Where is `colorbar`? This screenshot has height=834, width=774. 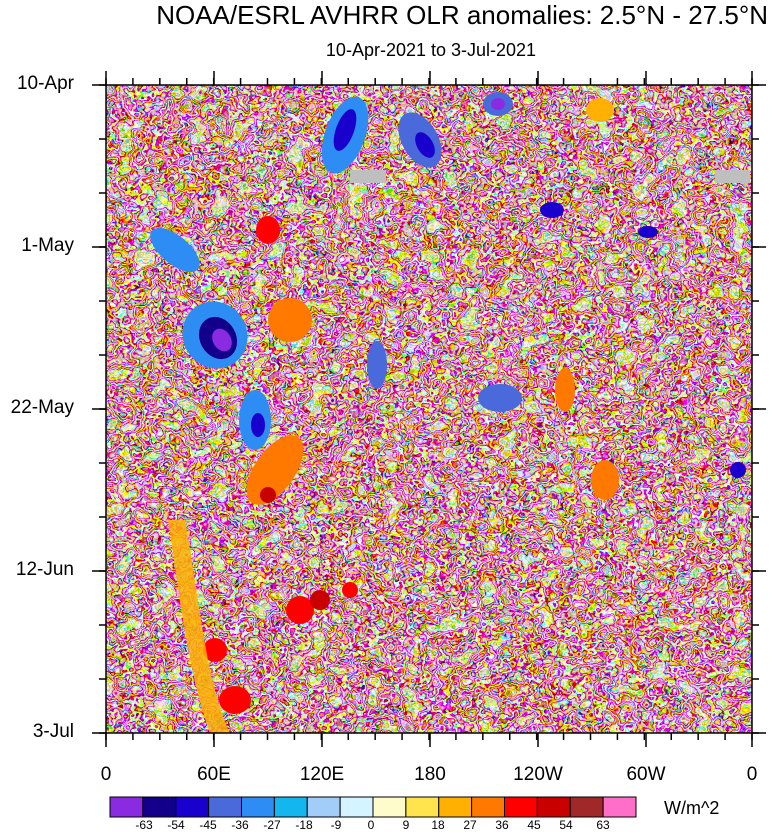 colorbar is located at coordinates (373, 807).